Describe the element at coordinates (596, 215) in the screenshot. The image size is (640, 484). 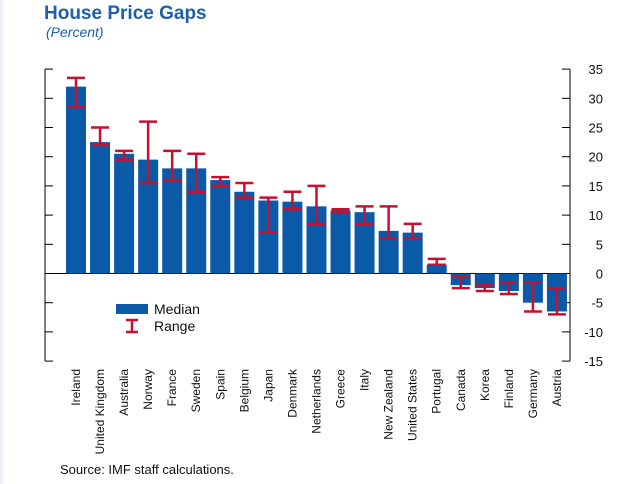
I see `y-tick-label: 10` at that location.